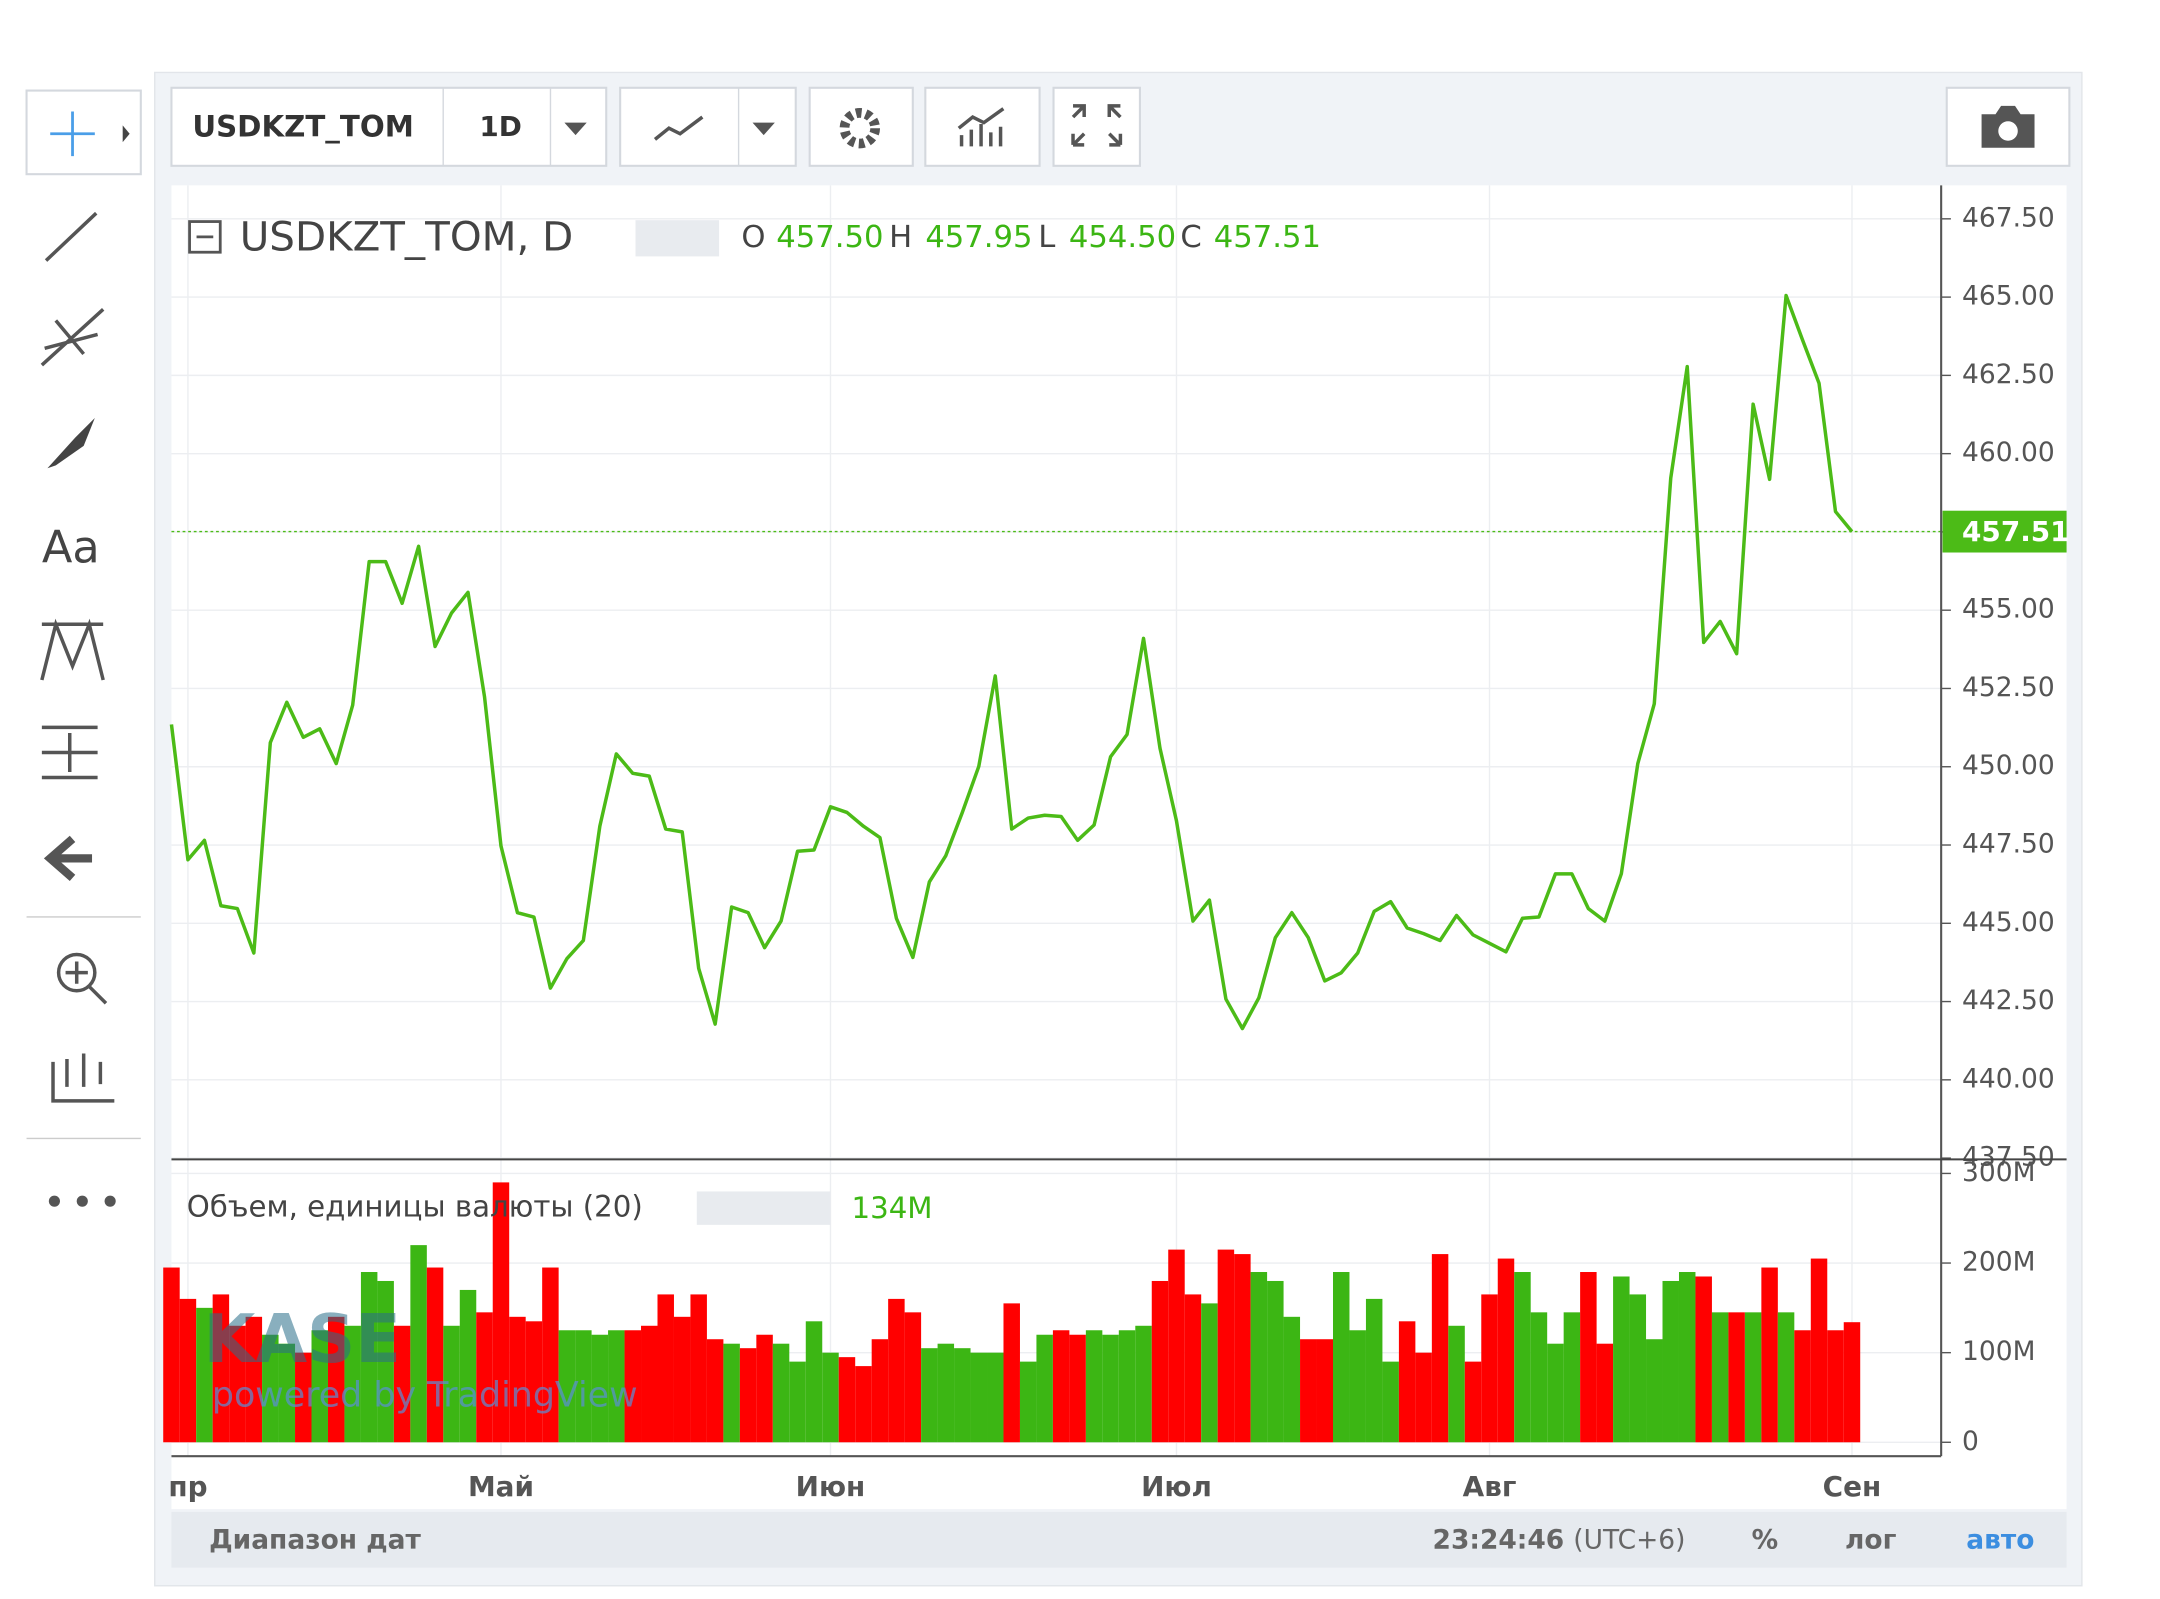 The image size is (2160, 1599). What do you see at coordinates (69, 752) in the screenshot?
I see `measure-icon` at bounding box center [69, 752].